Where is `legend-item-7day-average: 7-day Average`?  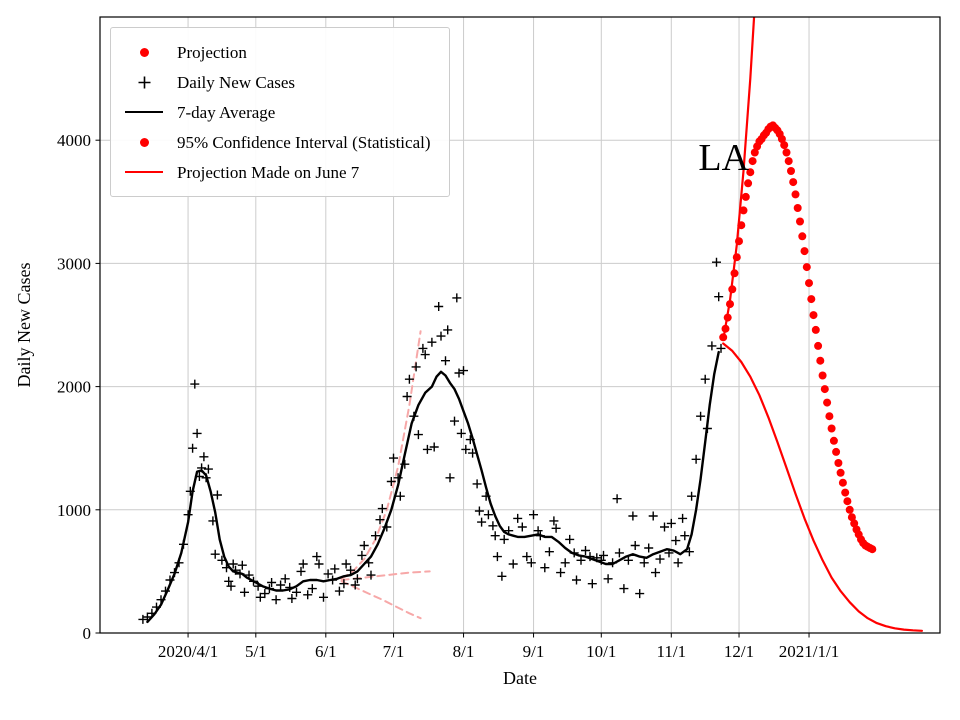
legend-item-7day-average: 7-day Average is located at coordinates (276, 112).